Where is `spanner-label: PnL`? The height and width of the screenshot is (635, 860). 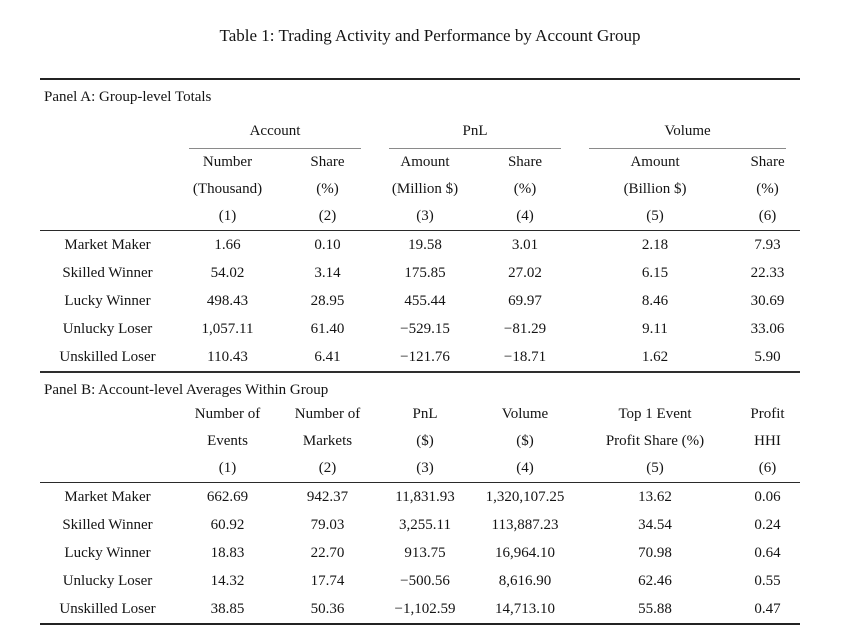 spanner-label: PnL is located at coordinates (475, 135).